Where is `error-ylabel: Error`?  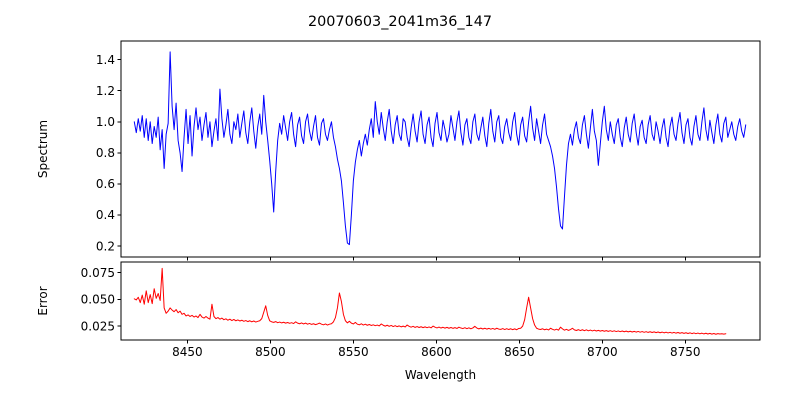
error-ylabel: Error is located at coordinates (43, 300).